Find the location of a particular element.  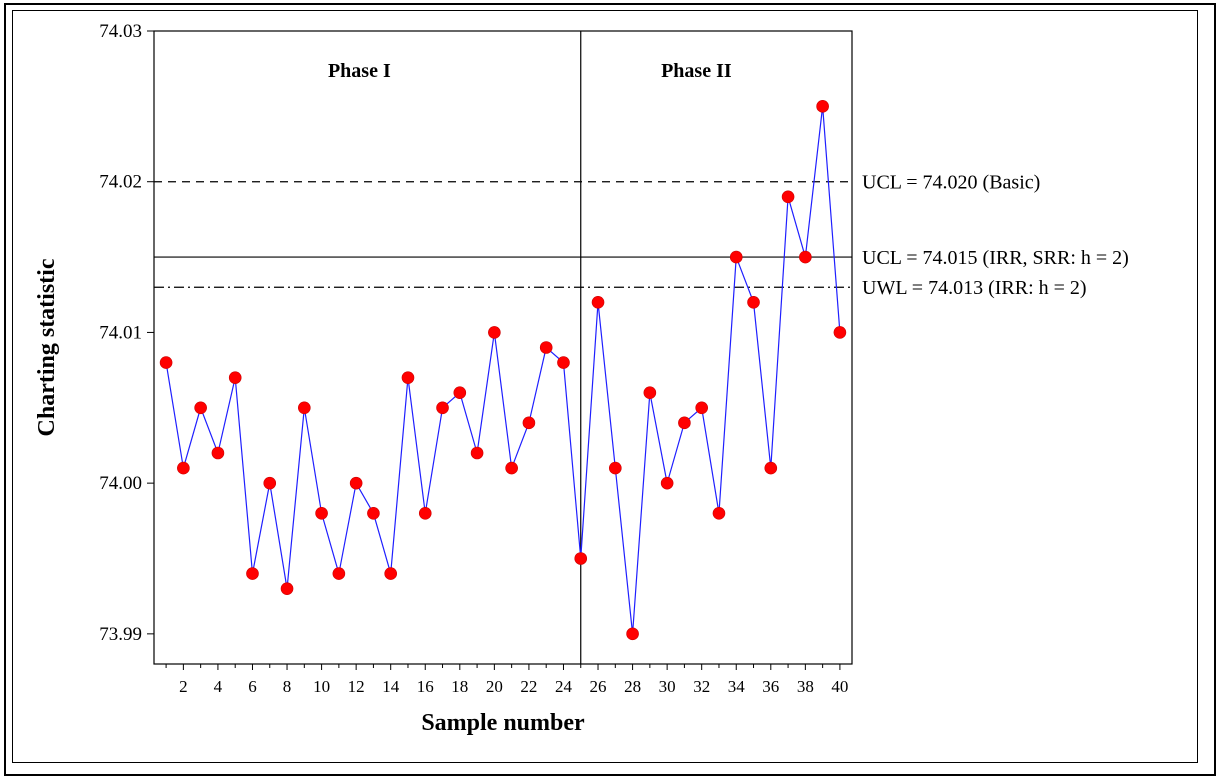

x-tick-label: 40 is located at coordinates (839, 686).